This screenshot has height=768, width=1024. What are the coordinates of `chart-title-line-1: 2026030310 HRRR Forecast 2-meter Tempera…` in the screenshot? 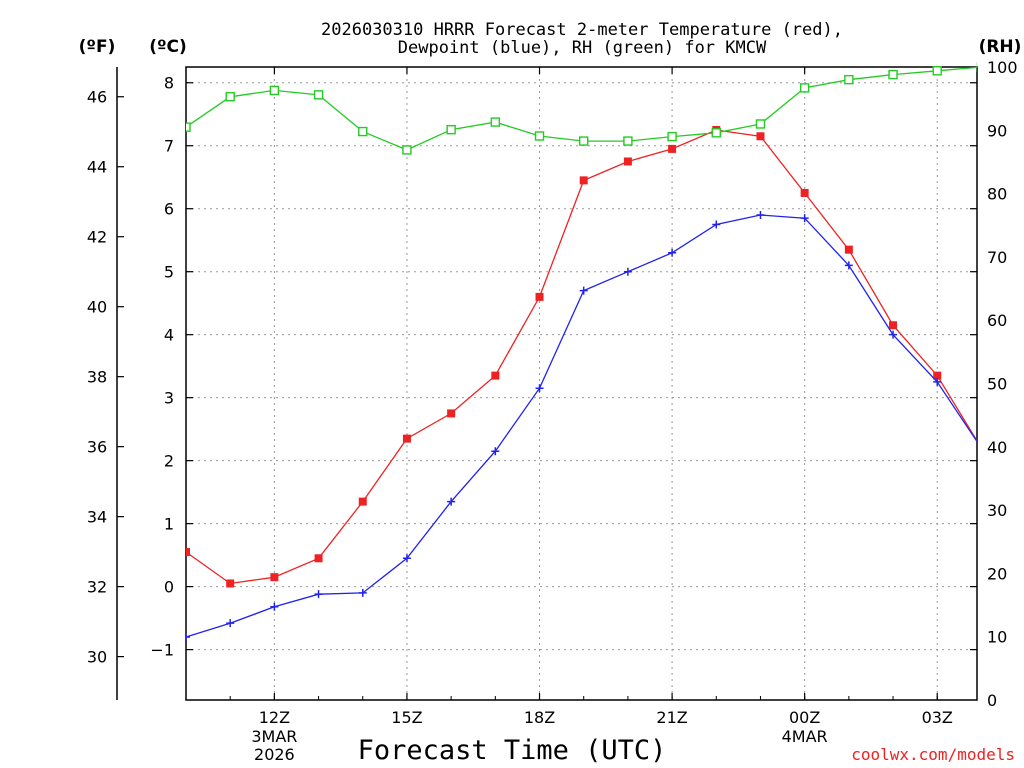 It's located at (582, 30).